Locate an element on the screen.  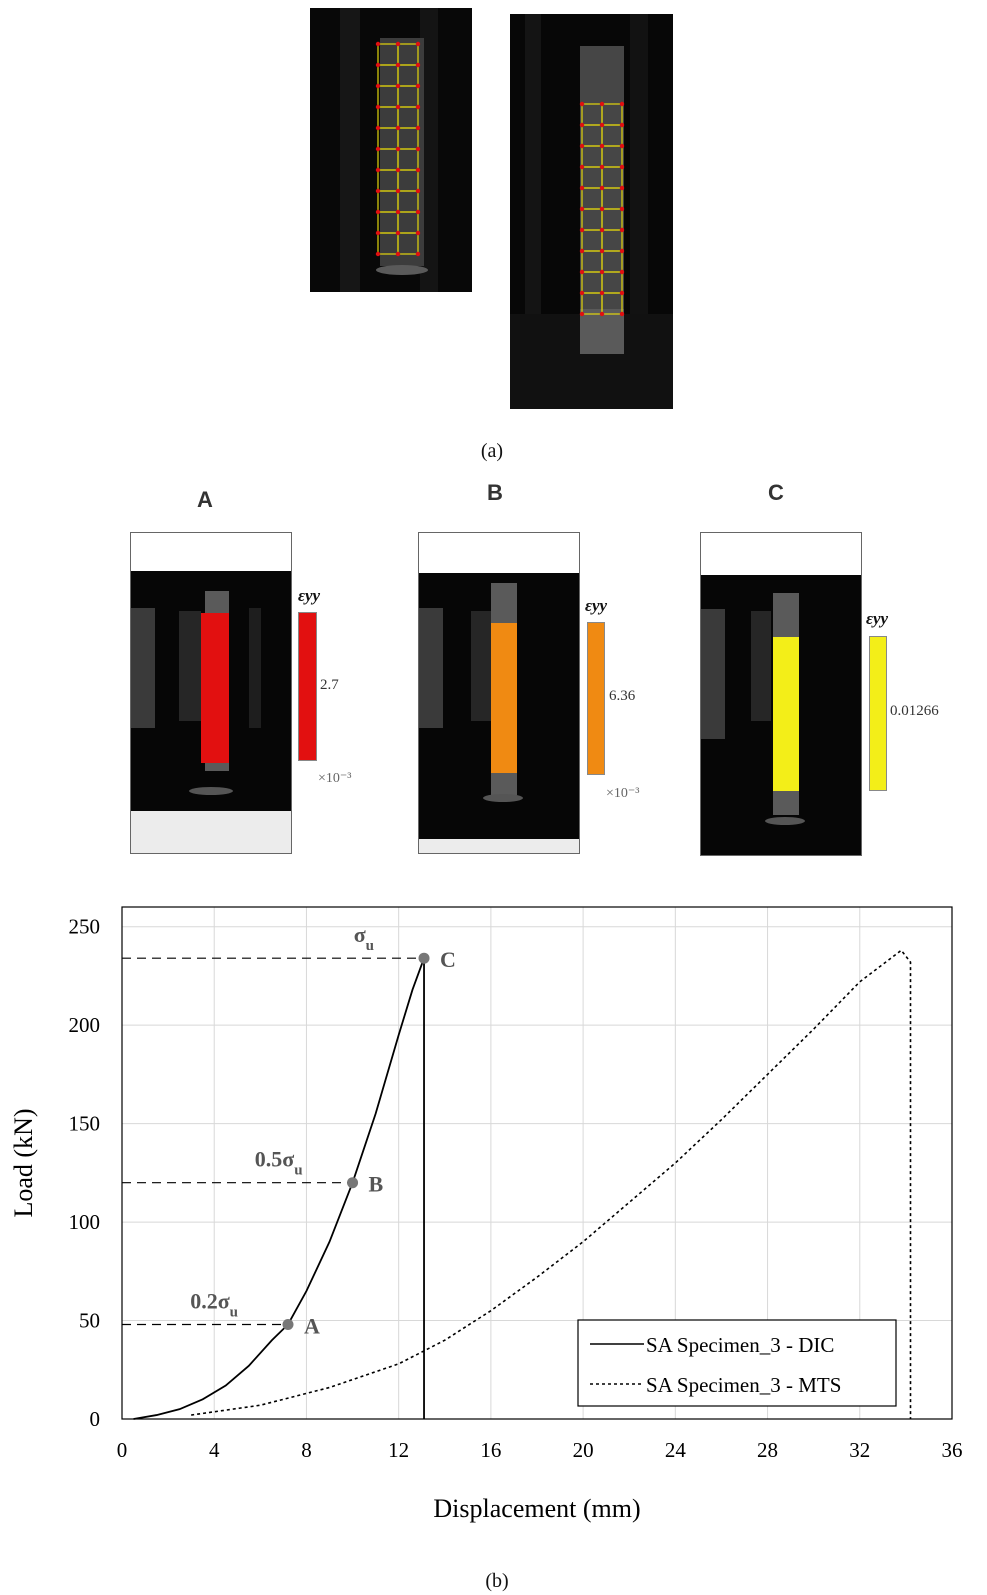
colorbar-b-value: 6.36 is located at coordinates (622, 696).